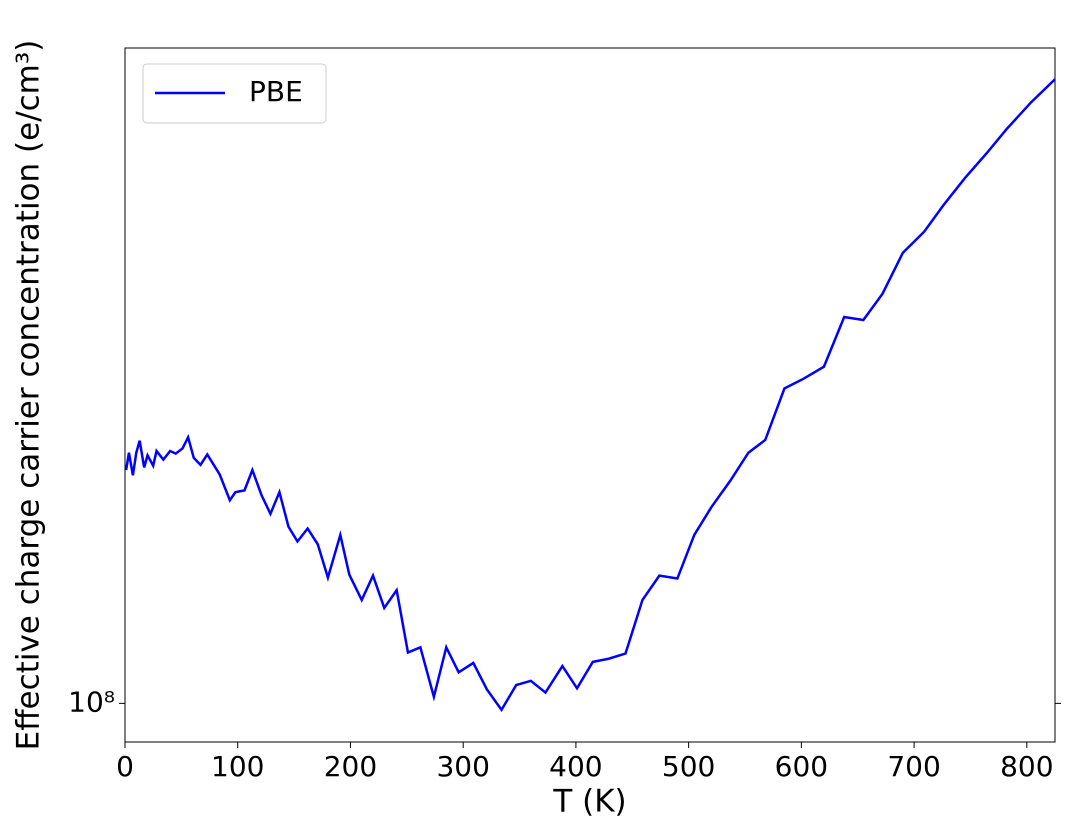  I want to click on x-tick-label: 700, so click(913, 766).